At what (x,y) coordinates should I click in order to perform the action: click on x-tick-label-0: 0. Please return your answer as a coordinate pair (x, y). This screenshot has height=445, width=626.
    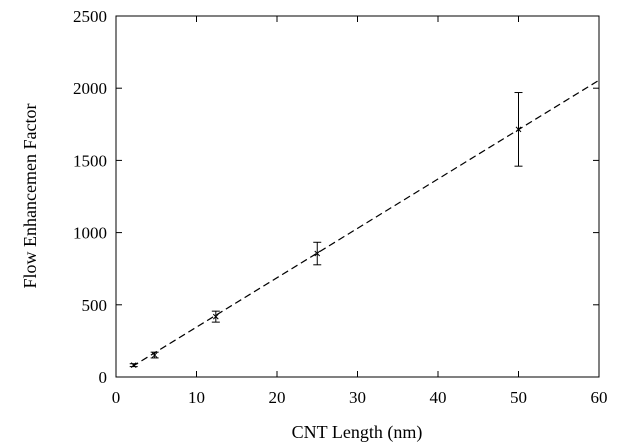
    Looking at the image, I should click on (116, 397).